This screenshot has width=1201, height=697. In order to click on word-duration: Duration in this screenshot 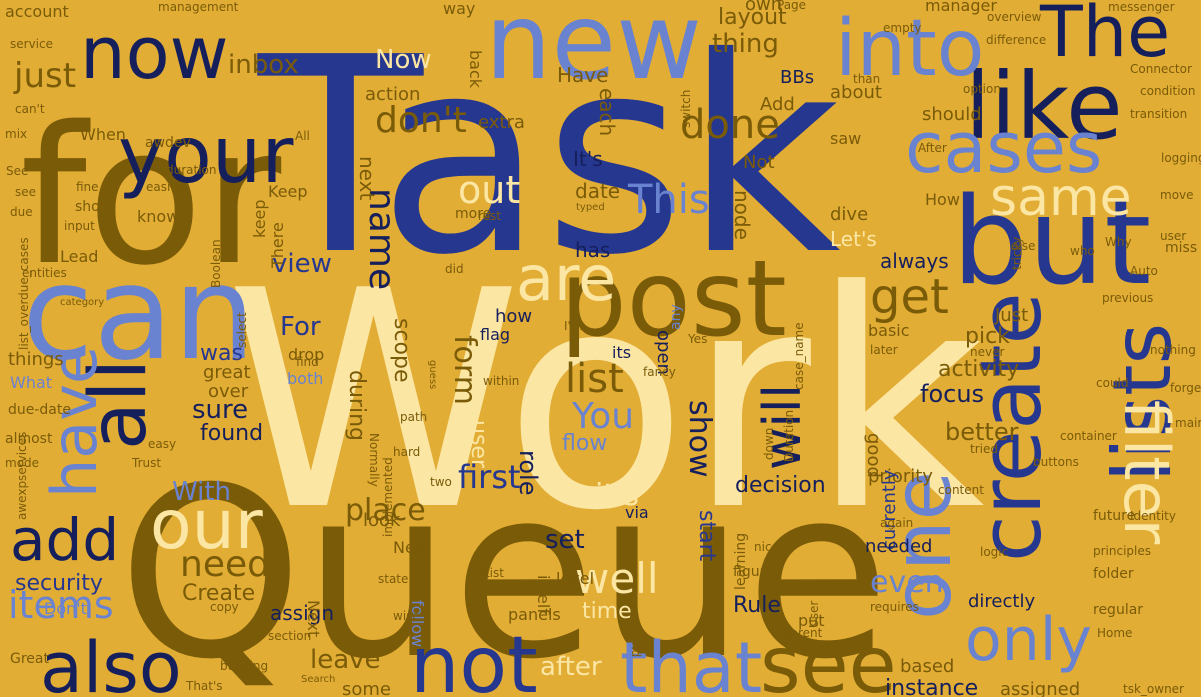, I will do `click(789, 436)`.